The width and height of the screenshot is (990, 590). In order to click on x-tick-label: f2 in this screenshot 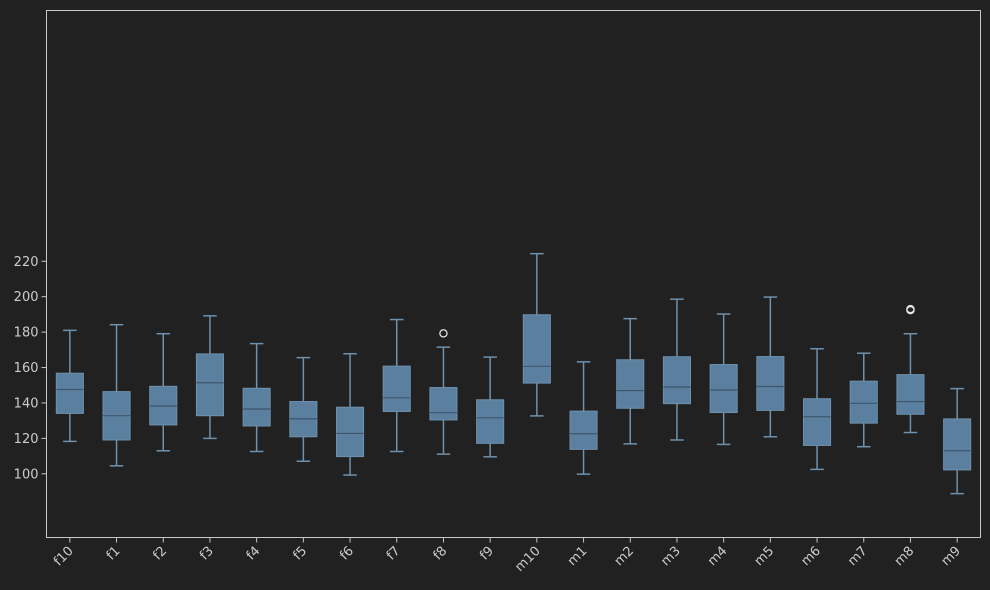, I will do `click(160, 554)`.